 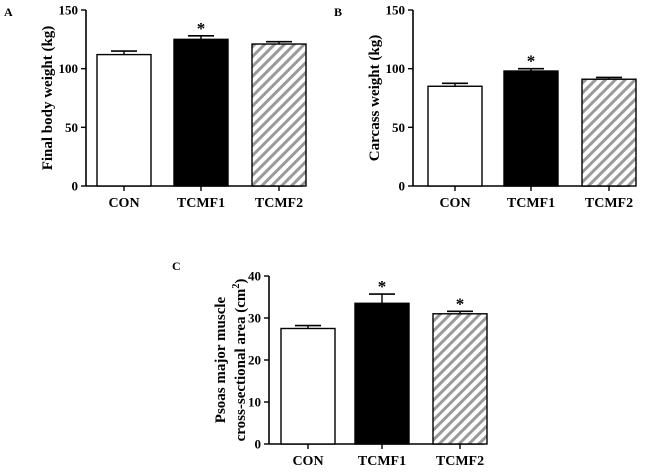 What do you see at coordinates (338, 12) in the screenshot?
I see `panel-label-b: B` at bounding box center [338, 12].